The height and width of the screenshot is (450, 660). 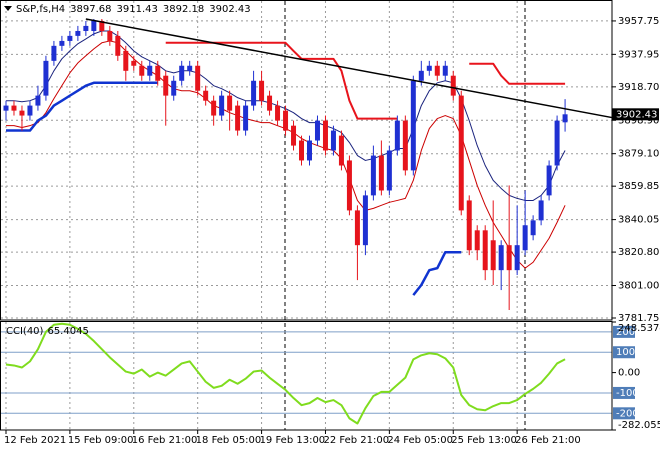 I want to click on ohlc-high: 3911.43, so click(x=137, y=9).